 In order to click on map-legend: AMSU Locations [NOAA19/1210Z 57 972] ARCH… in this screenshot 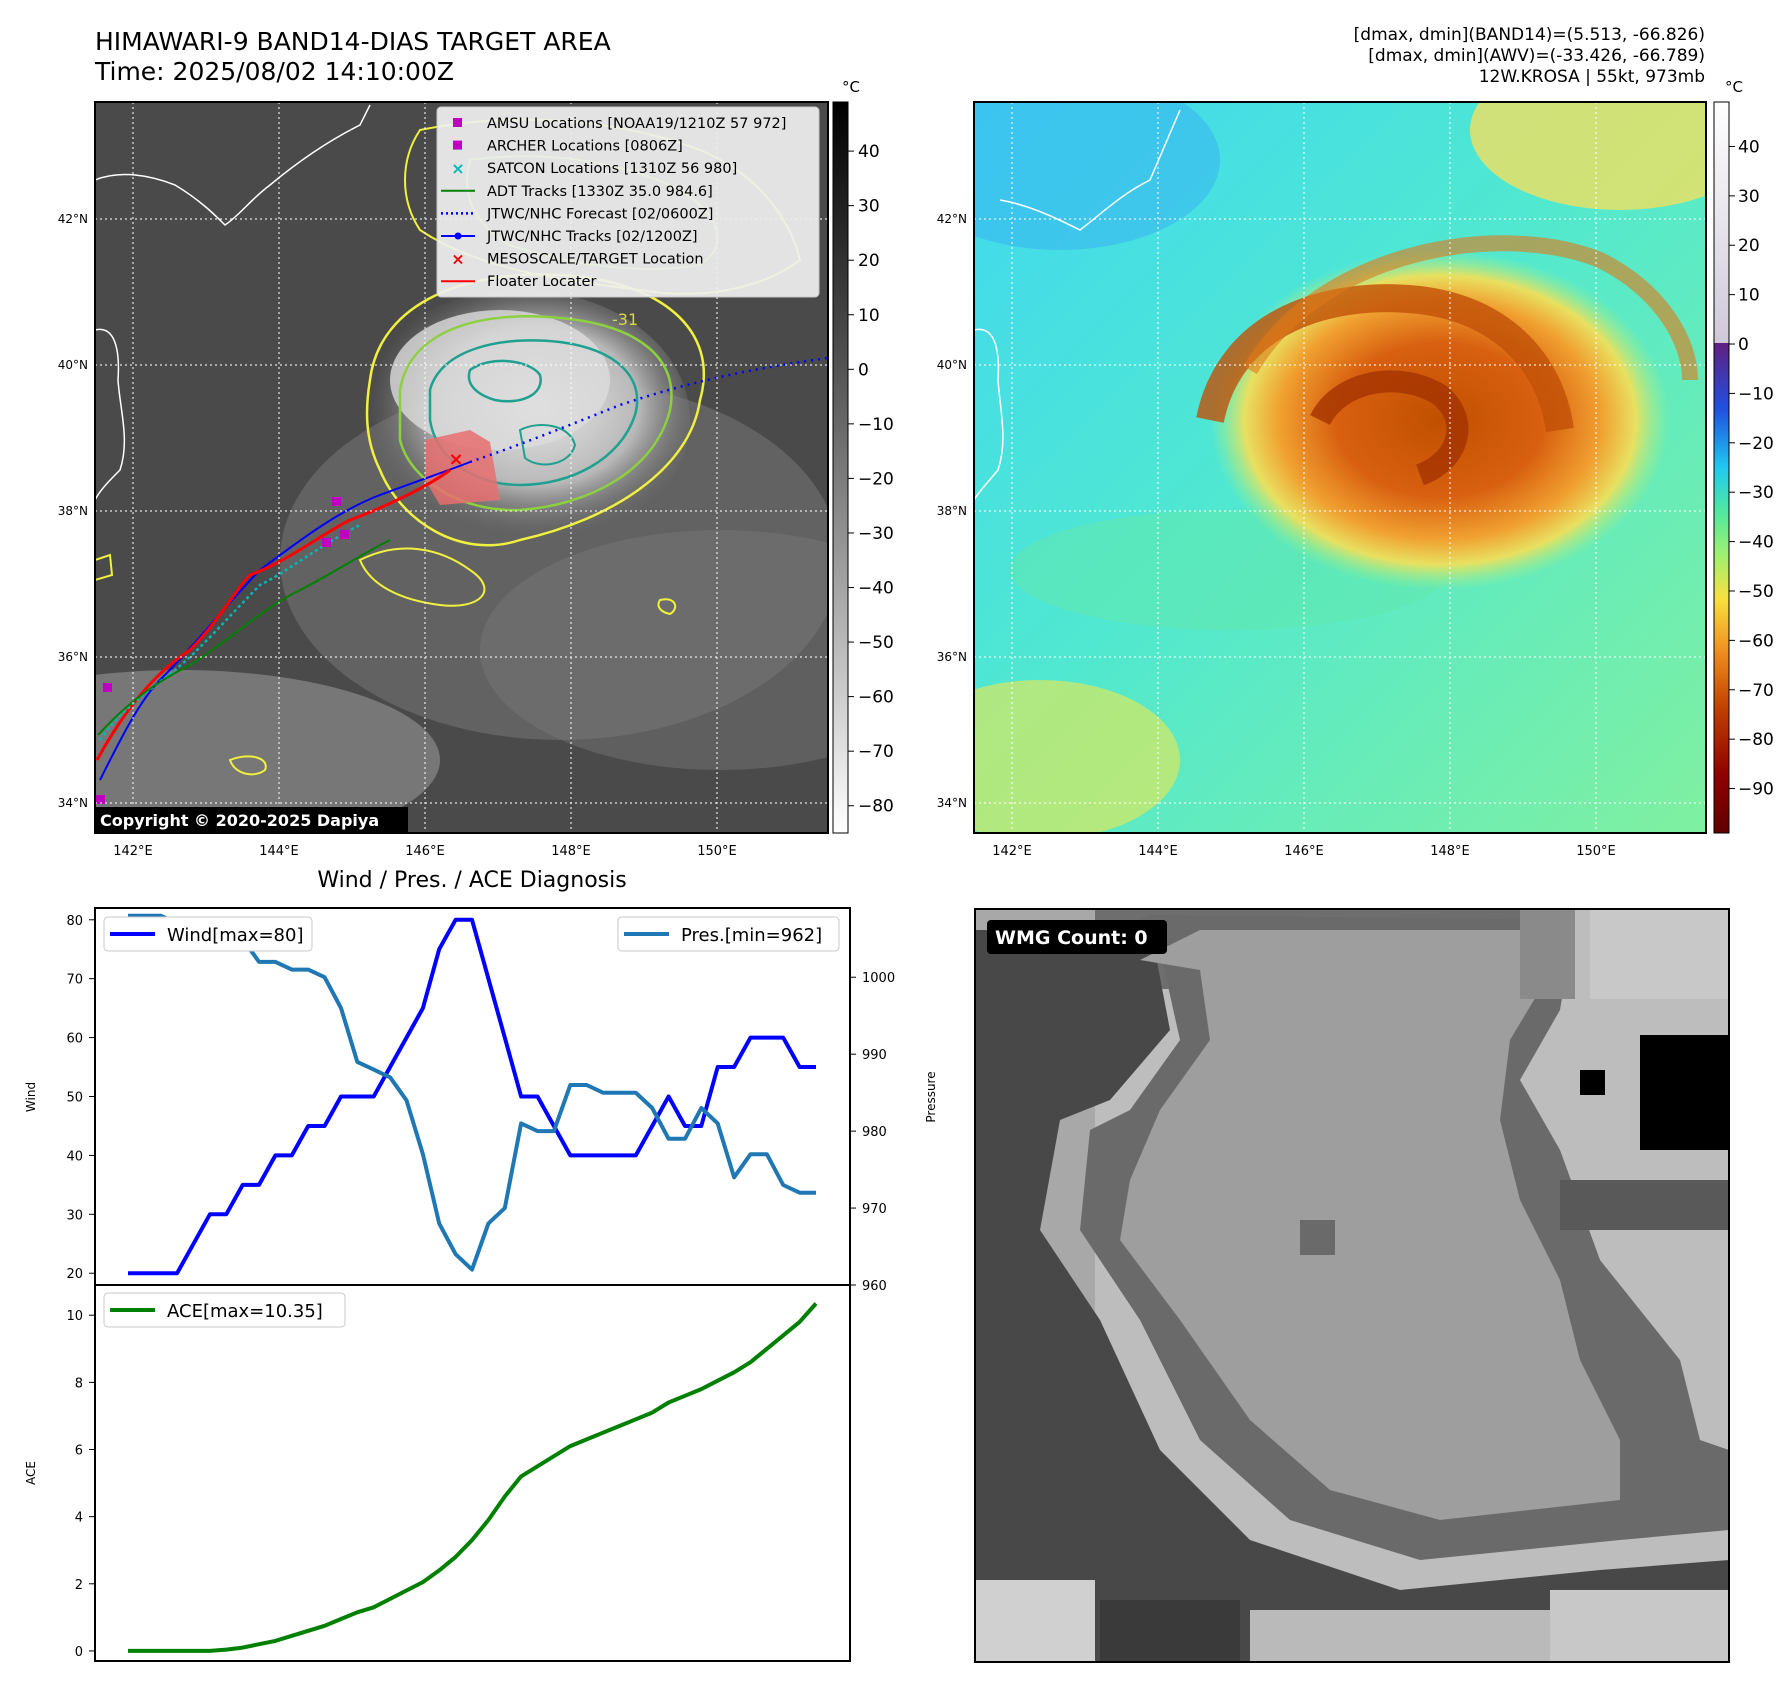, I will do `click(628, 202)`.